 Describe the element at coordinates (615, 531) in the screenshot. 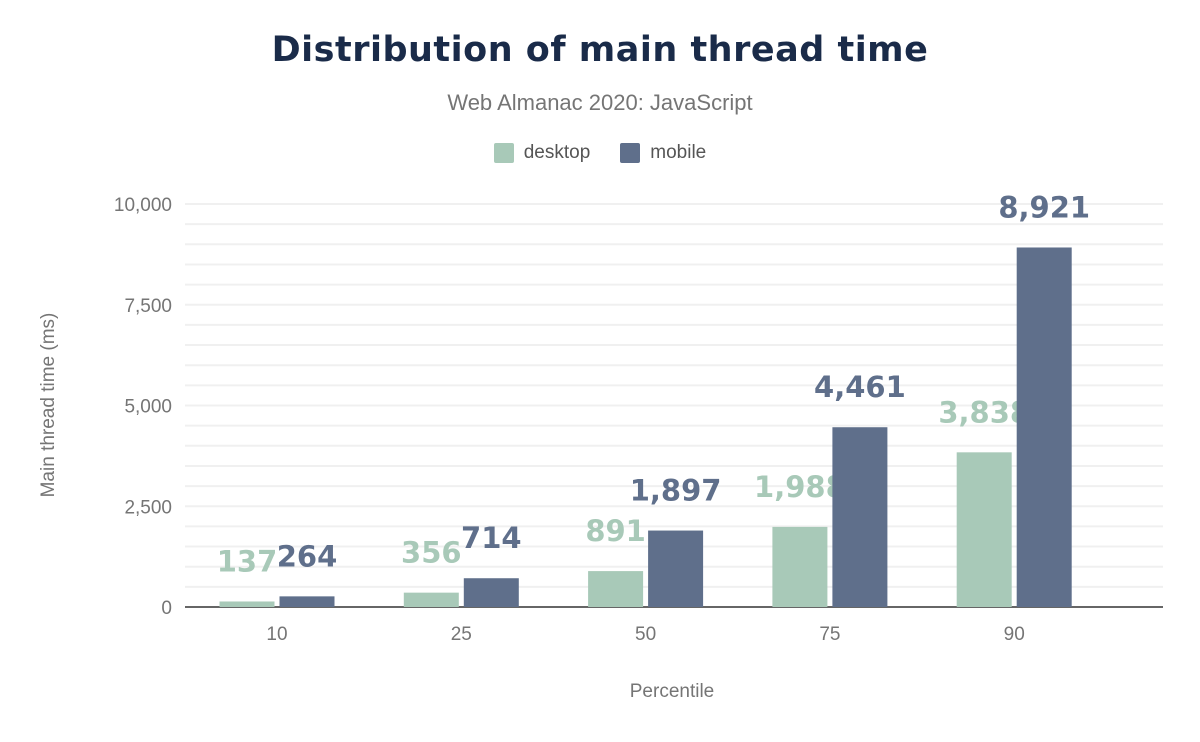

I see `data-label-desktop: 891` at that location.